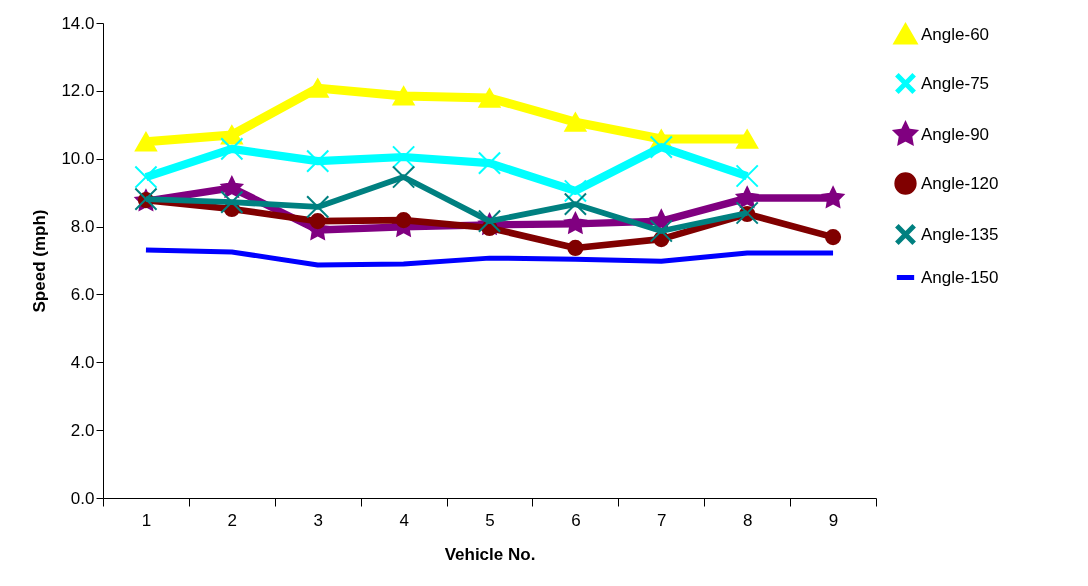 This screenshot has height=586, width=1088. Describe the element at coordinates (490, 554) in the screenshot. I see `x-axis-title: Vehicle No.` at that location.